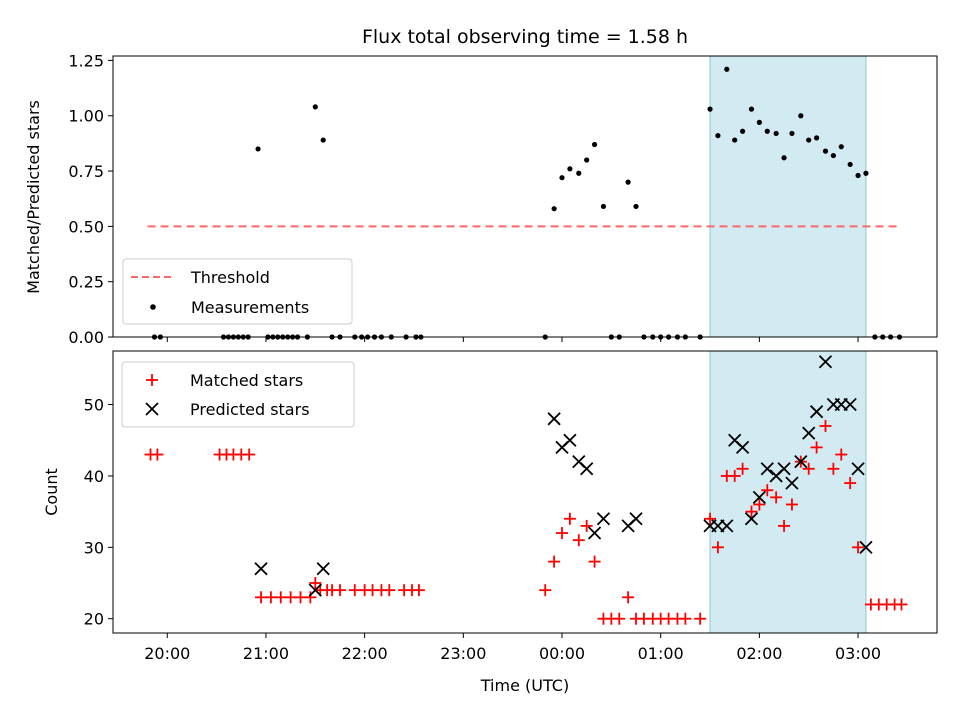  I want to click on ratio-legend-box, so click(237, 291).